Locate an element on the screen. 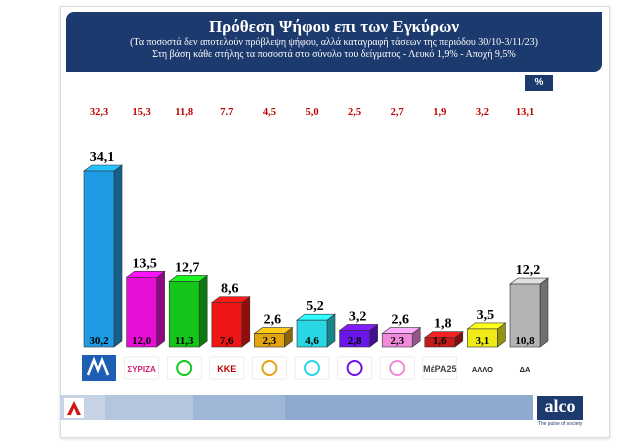 The image size is (633, 443). bar-base-label: 10,8 is located at coordinates (525, 341).